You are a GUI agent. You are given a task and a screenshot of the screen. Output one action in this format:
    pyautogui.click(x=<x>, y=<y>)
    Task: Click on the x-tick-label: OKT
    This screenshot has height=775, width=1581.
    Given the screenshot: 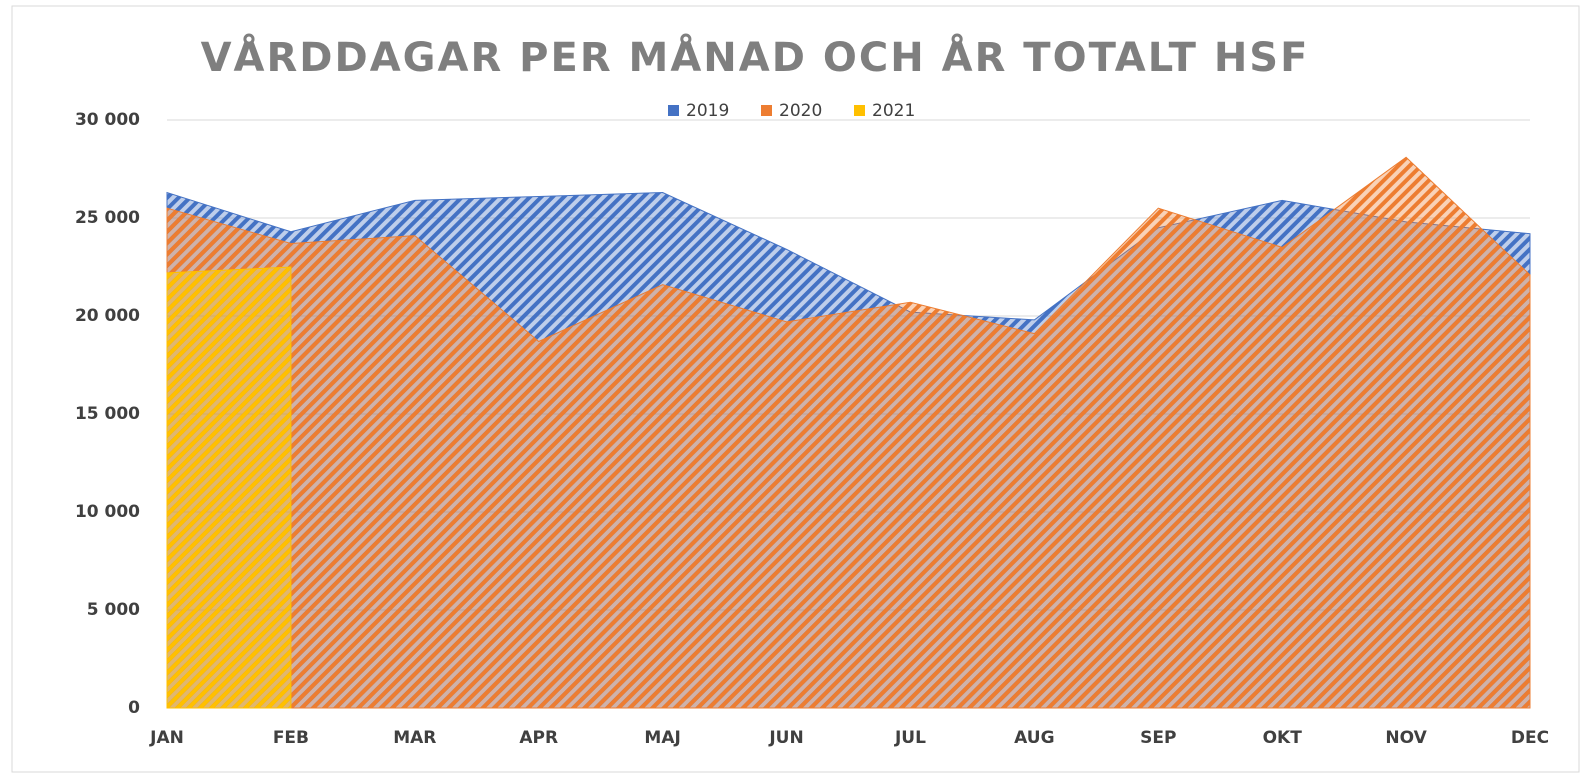 What is the action you would take?
    pyautogui.click(x=1283, y=738)
    